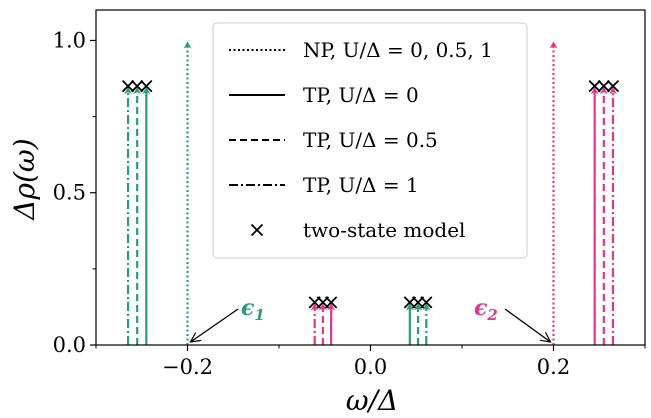 This screenshot has width=651, height=418. Describe the element at coordinates (361, 95) in the screenshot. I see `legend-label: TP, U/Δ = 0` at that location.